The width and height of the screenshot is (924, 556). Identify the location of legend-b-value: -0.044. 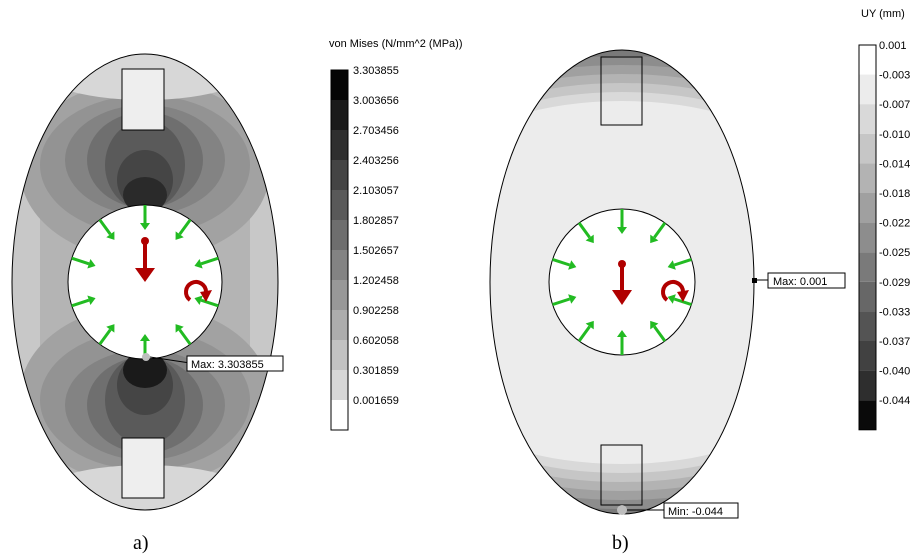
(894, 401).